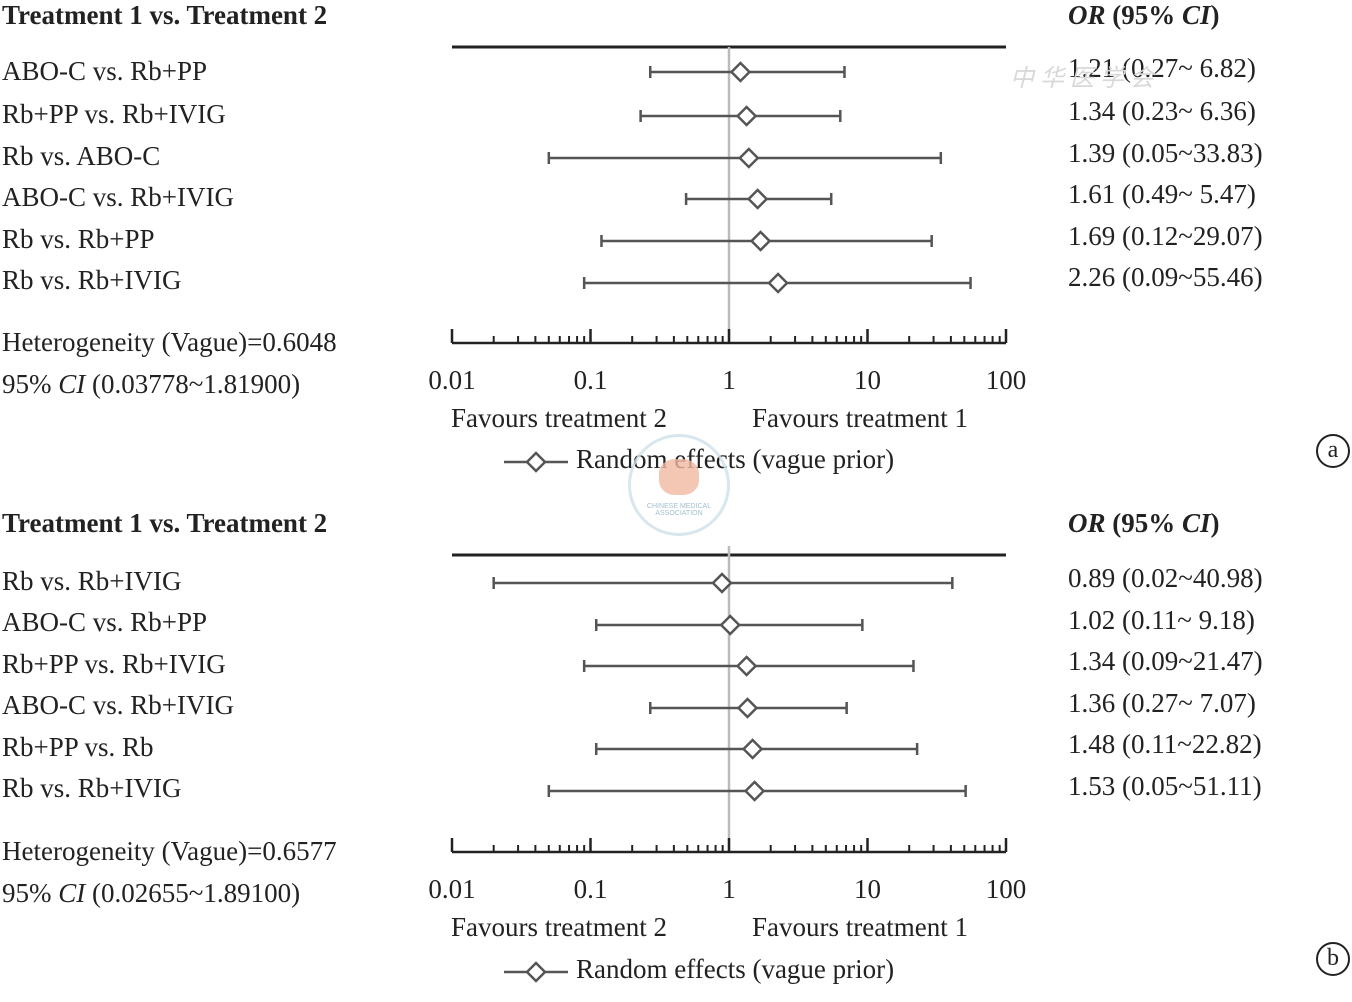 This screenshot has width=1352, height=1002. What do you see at coordinates (169, 342) in the screenshot?
I see `heterogeneity: Heterogeneity (Vague)=0.6048` at bounding box center [169, 342].